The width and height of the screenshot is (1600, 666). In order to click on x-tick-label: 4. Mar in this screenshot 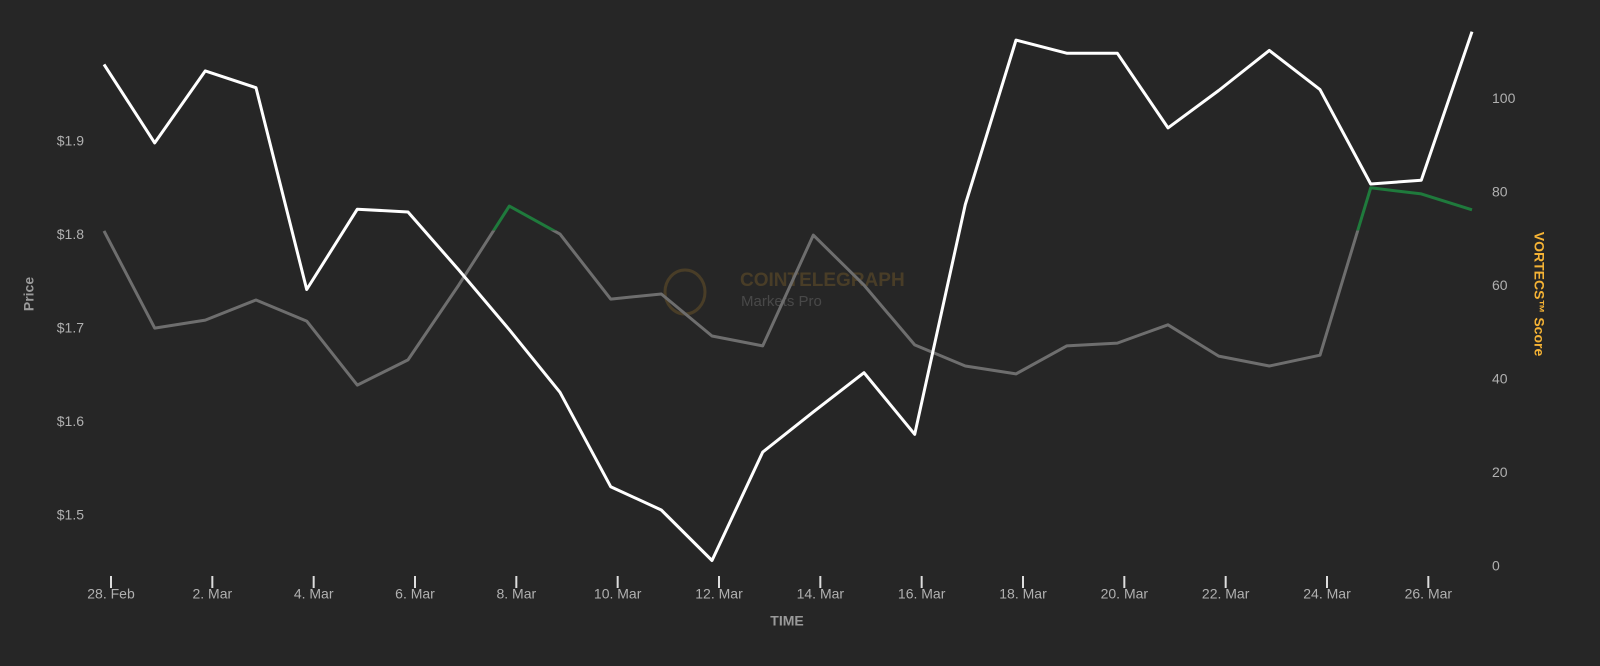, I will do `click(314, 594)`.